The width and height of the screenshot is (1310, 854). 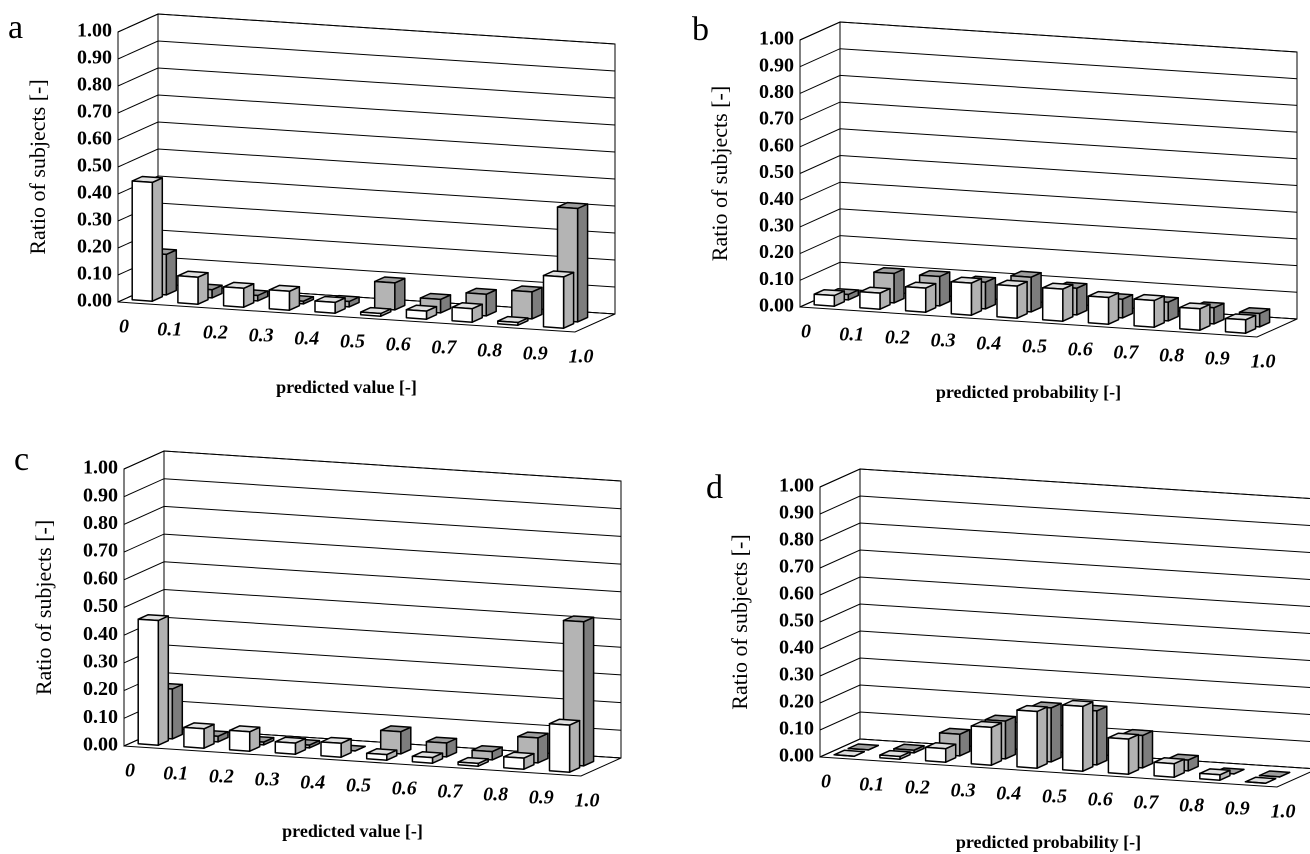 What do you see at coordinates (1126, 353) in the screenshot?
I see `x-tick-label: 0.7` at bounding box center [1126, 353].